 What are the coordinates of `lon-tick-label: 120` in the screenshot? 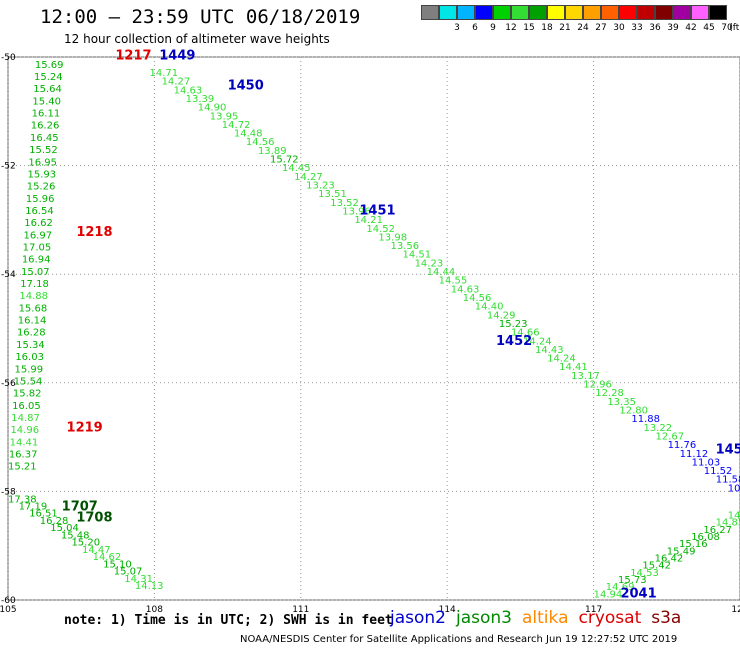 It's located at (735, 610).